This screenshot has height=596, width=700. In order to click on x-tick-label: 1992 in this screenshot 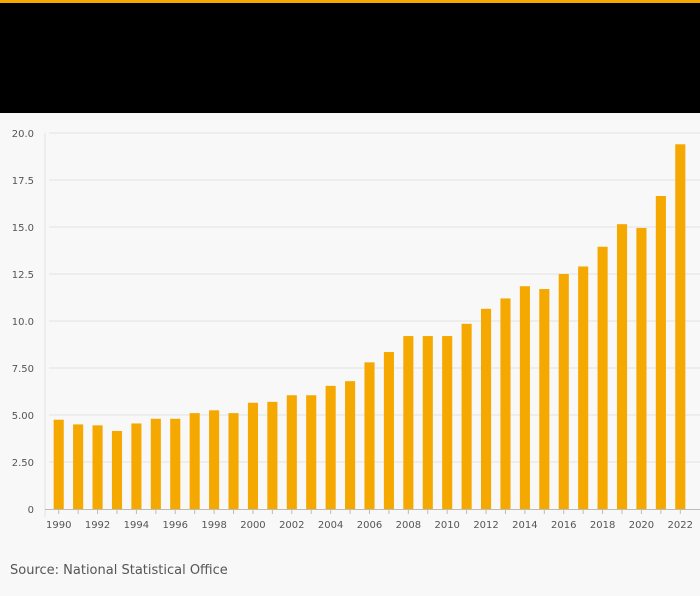, I will do `click(97, 525)`.